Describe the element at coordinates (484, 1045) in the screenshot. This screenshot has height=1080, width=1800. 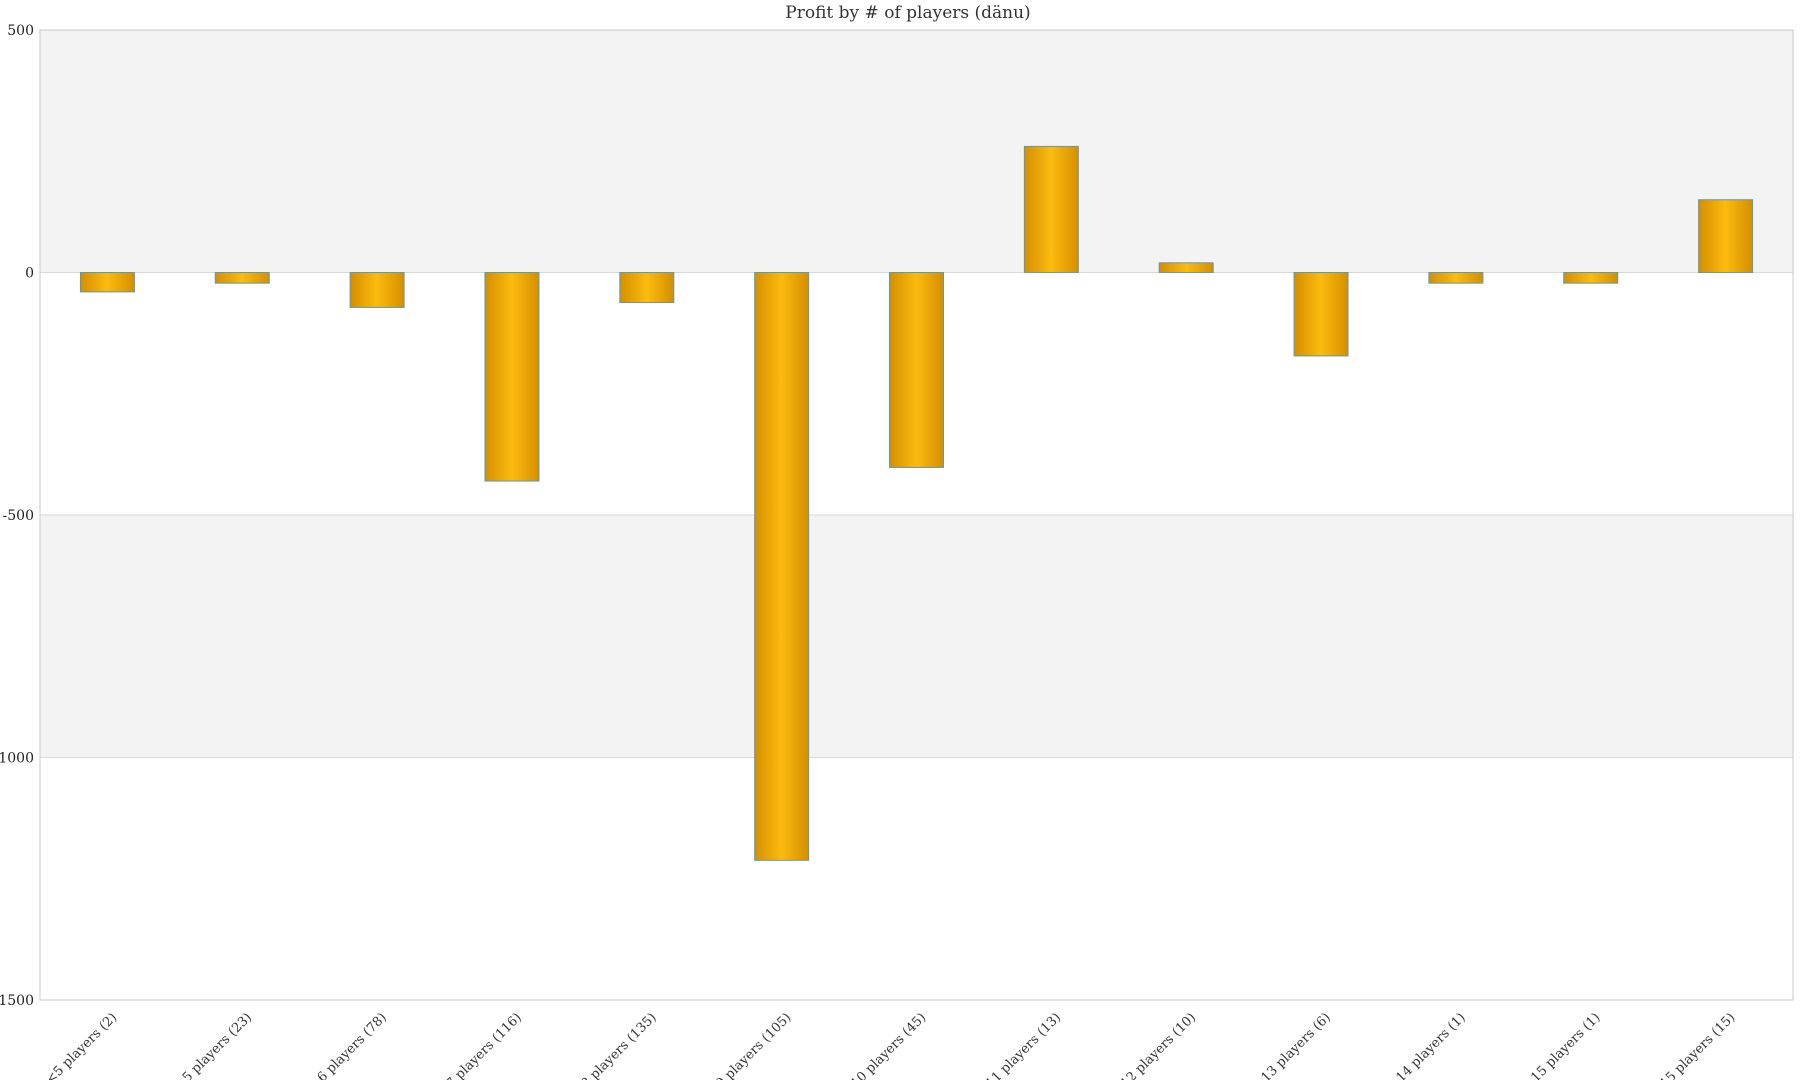
I see `x-tick-label: 7 players (116)` at that location.